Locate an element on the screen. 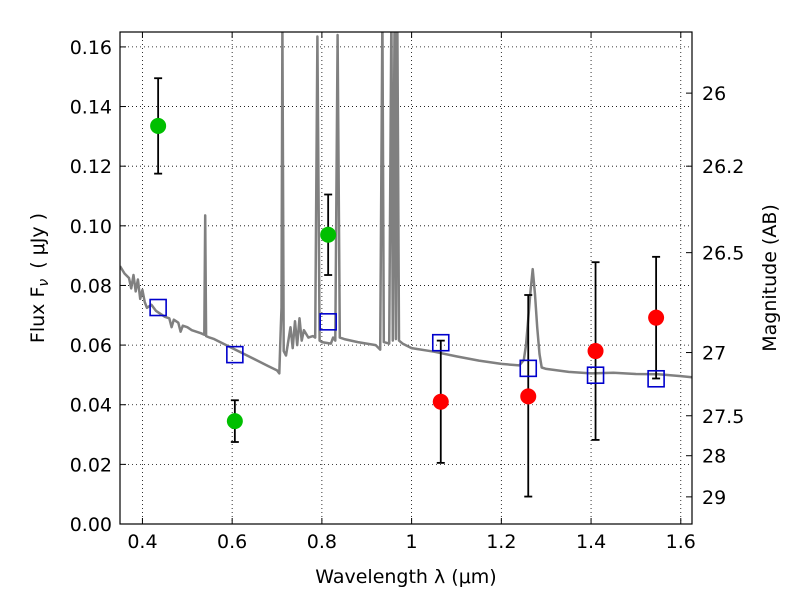 This screenshot has width=800, height=600. x-tick-label: 1 is located at coordinates (412, 542).